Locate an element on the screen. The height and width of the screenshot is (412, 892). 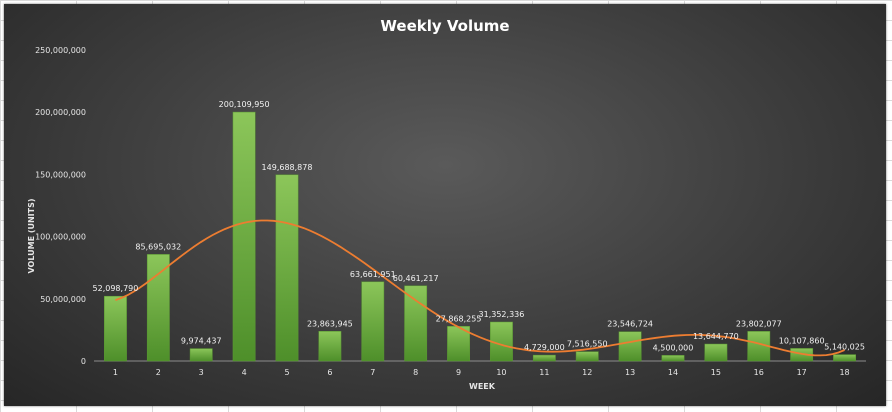
data-label: 10,107,860 is located at coordinates (802, 340).